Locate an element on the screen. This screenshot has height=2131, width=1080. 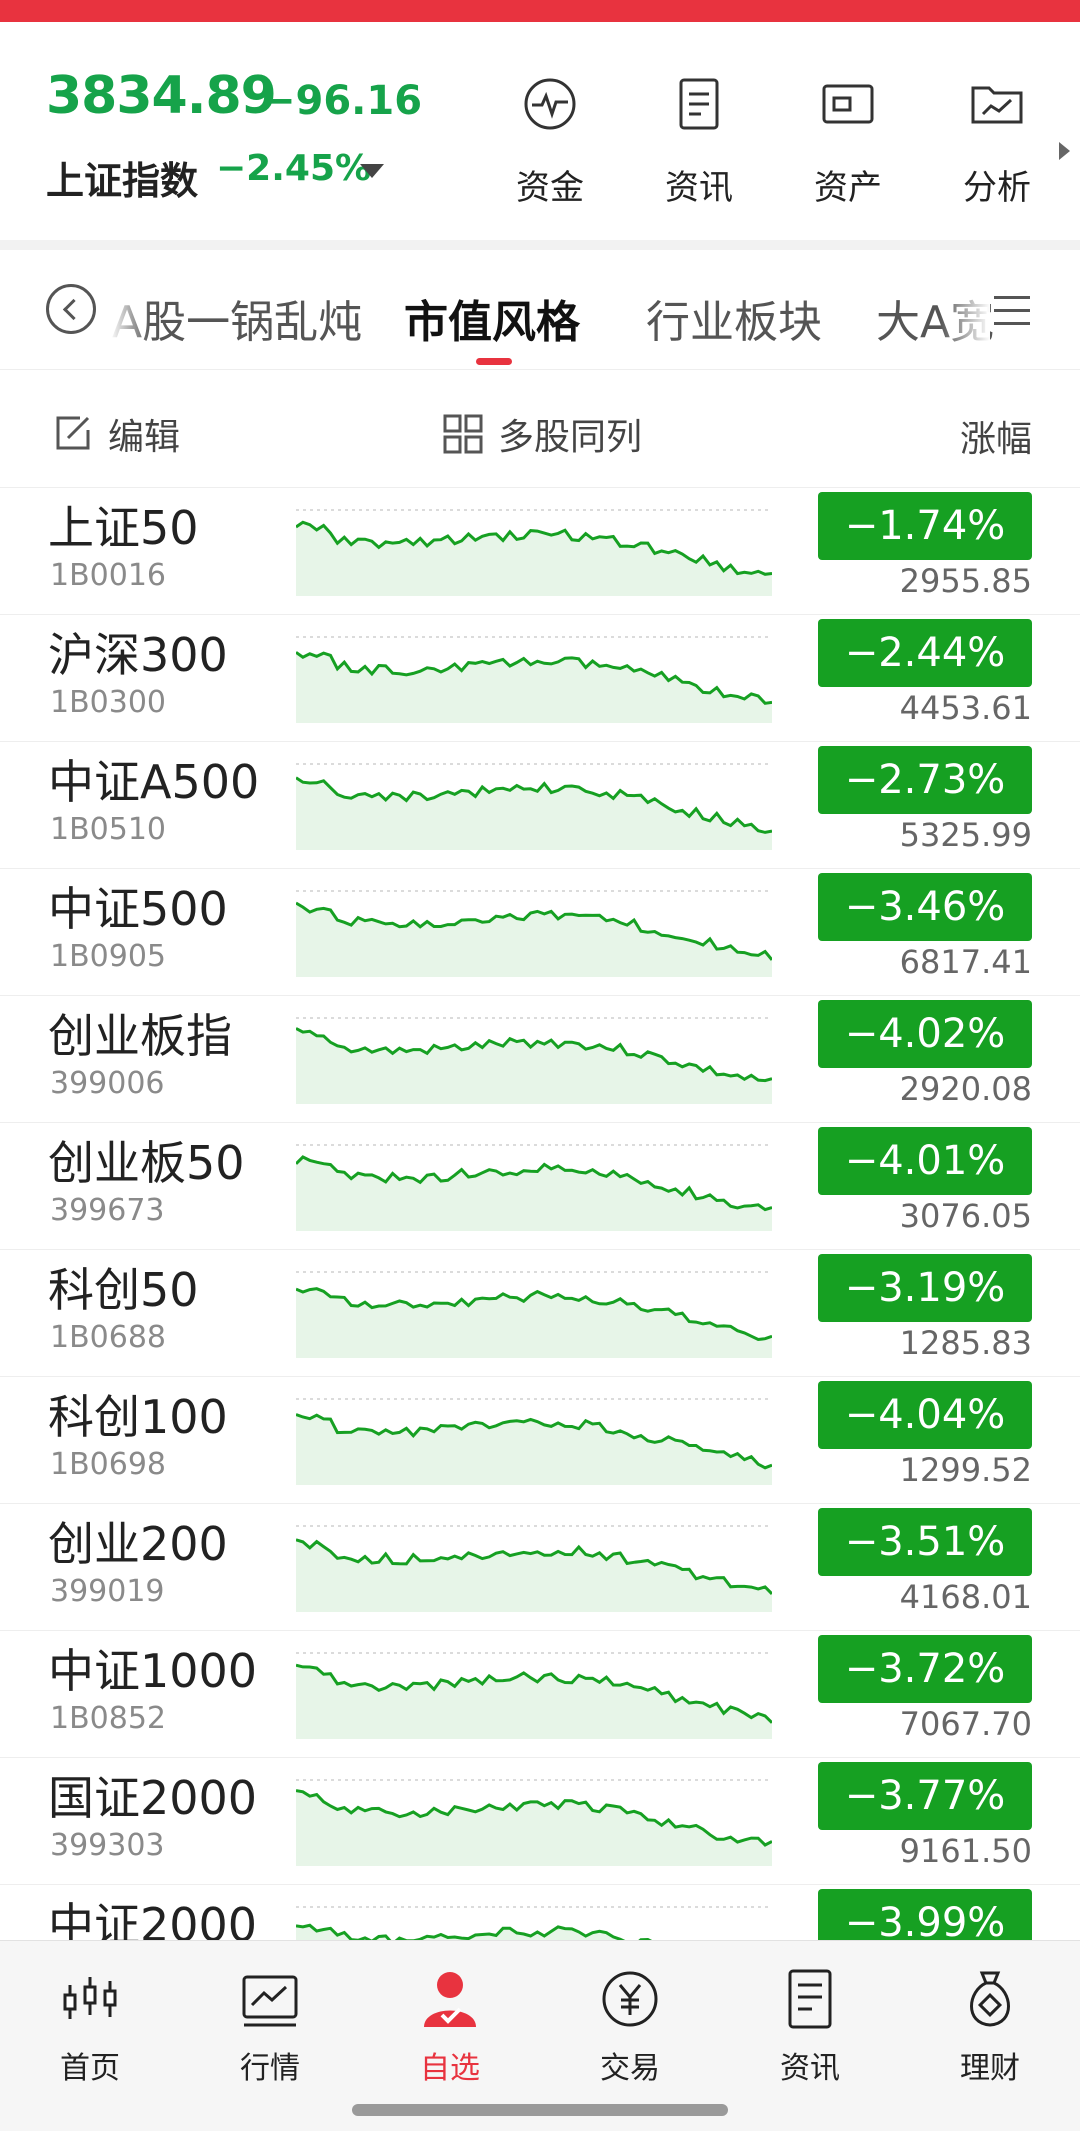
list-item: 中证500 1B0905 −3.46% 6817.41 is located at coordinates (540, 932).